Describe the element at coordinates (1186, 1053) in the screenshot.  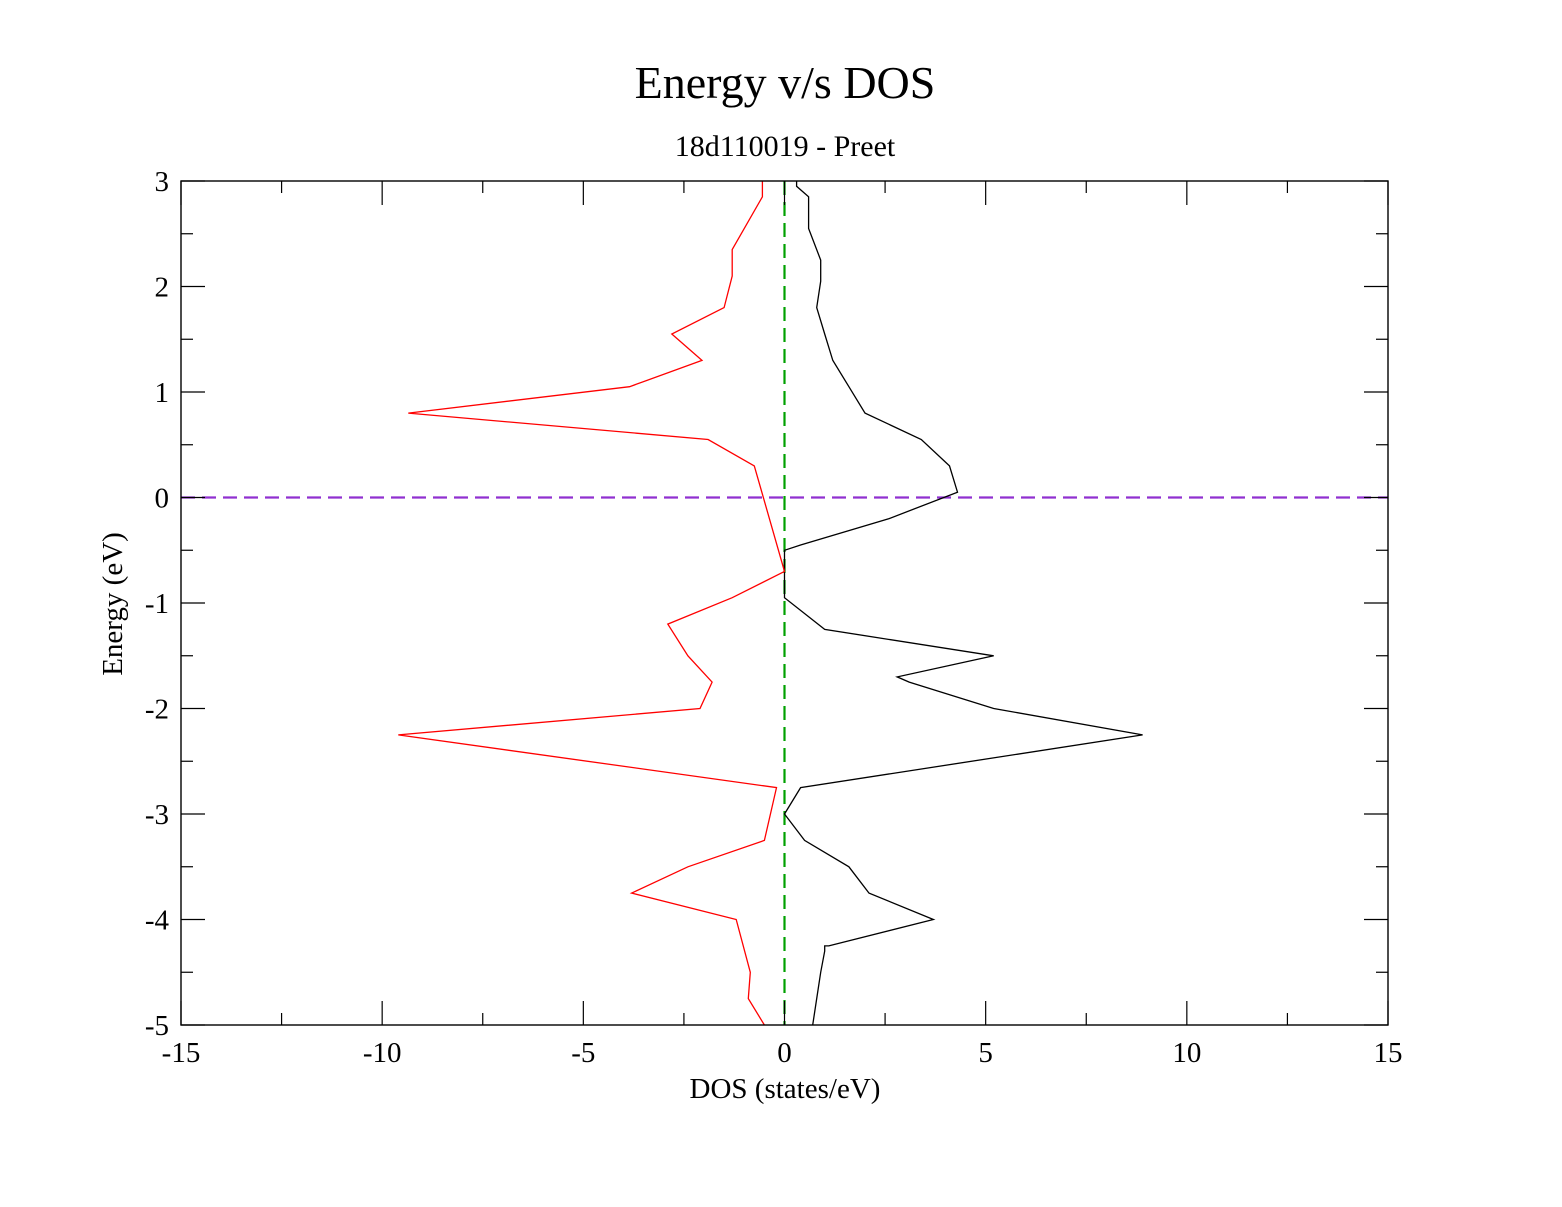
I see `x-tick-label: 10` at that location.